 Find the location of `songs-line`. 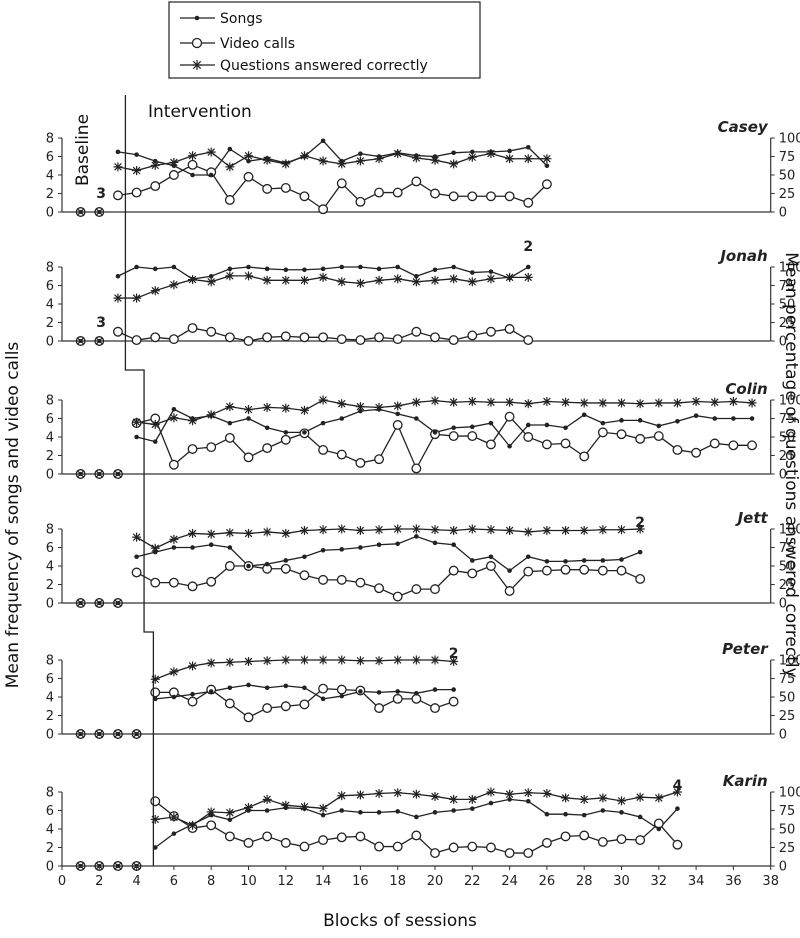

songs-line is located at coordinates (332, 157).